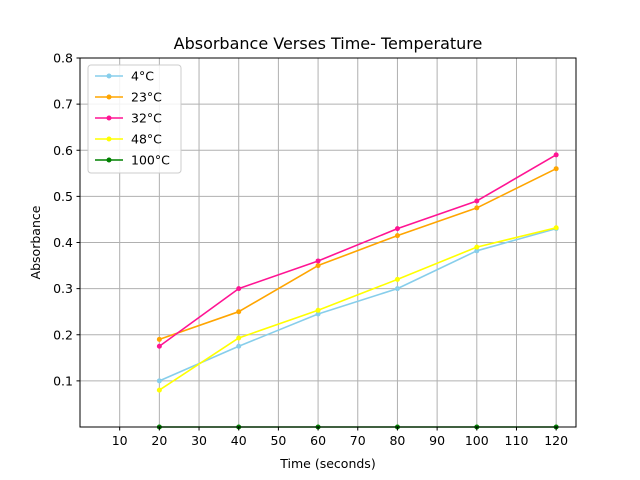 The width and height of the screenshot is (640, 480). Describe the element at coordinates (477, 440) in the screenshot. I see `x-tick-label: 100` at that location.